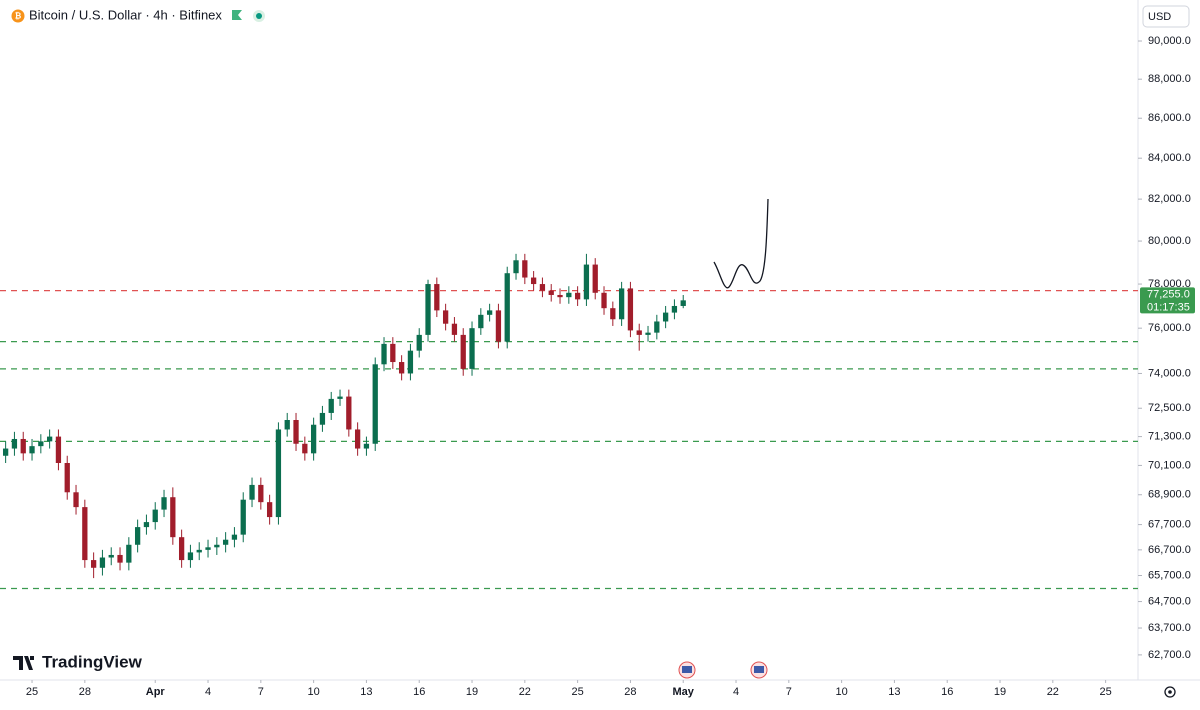 The image size is (1200, 710). I want to click on bitcoin-icon, so click(18, 16).